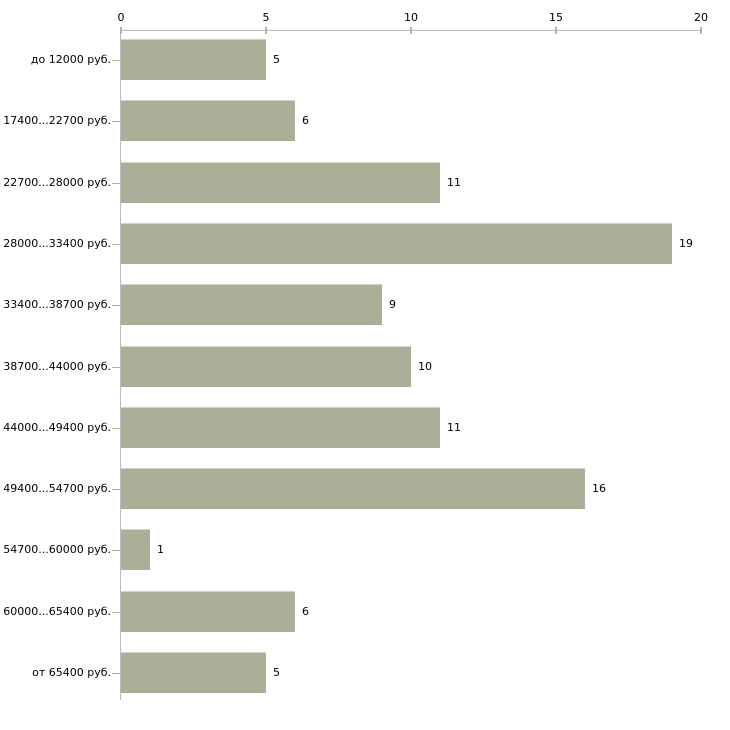 This screenshot has width=730, height=730. Describe the element at coordinates (599, 488) in the screenshot. I see `bar-value-label: 16` at that location.